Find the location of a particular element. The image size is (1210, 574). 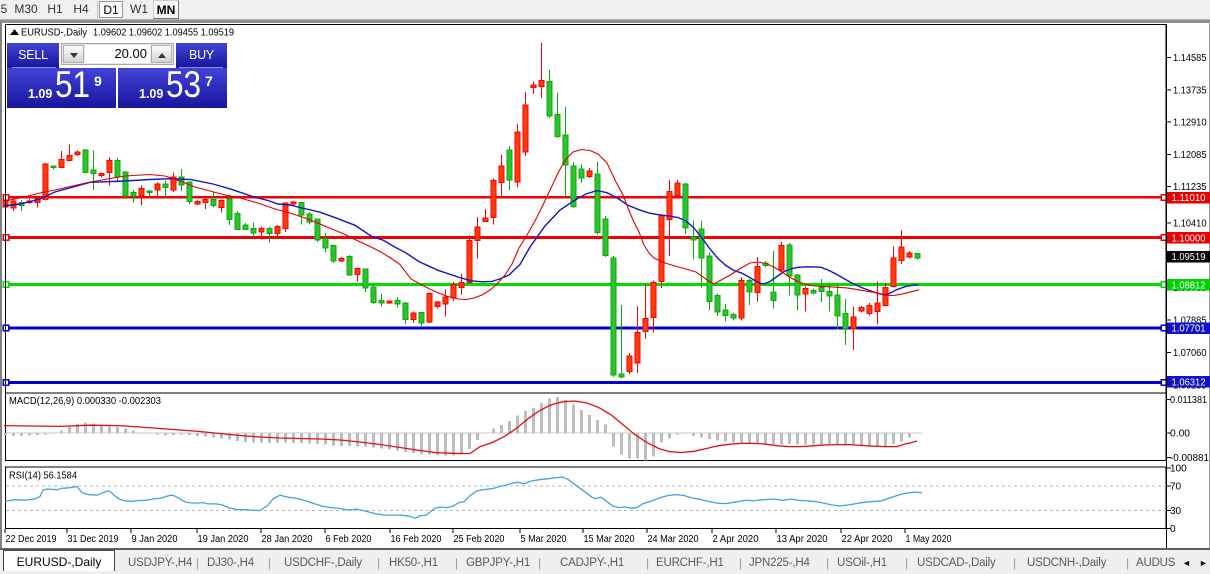

svg-text: -0.00881 is located at coordinates (1189, 458).